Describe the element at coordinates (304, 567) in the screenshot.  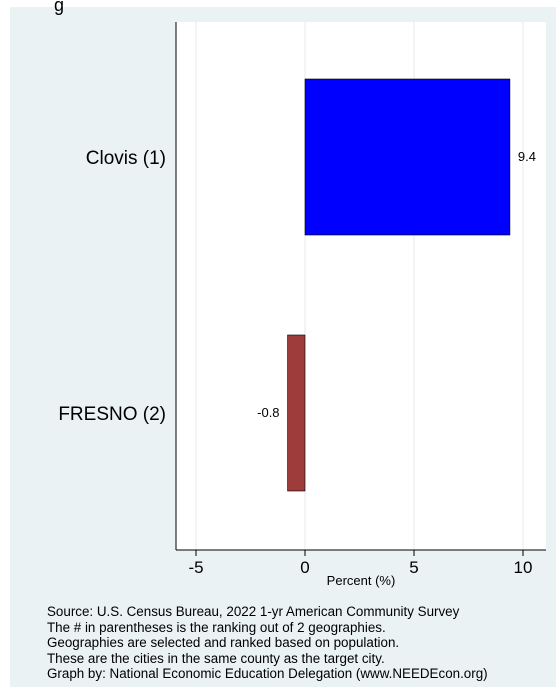
I see `x-tick-label: 0` at that location.